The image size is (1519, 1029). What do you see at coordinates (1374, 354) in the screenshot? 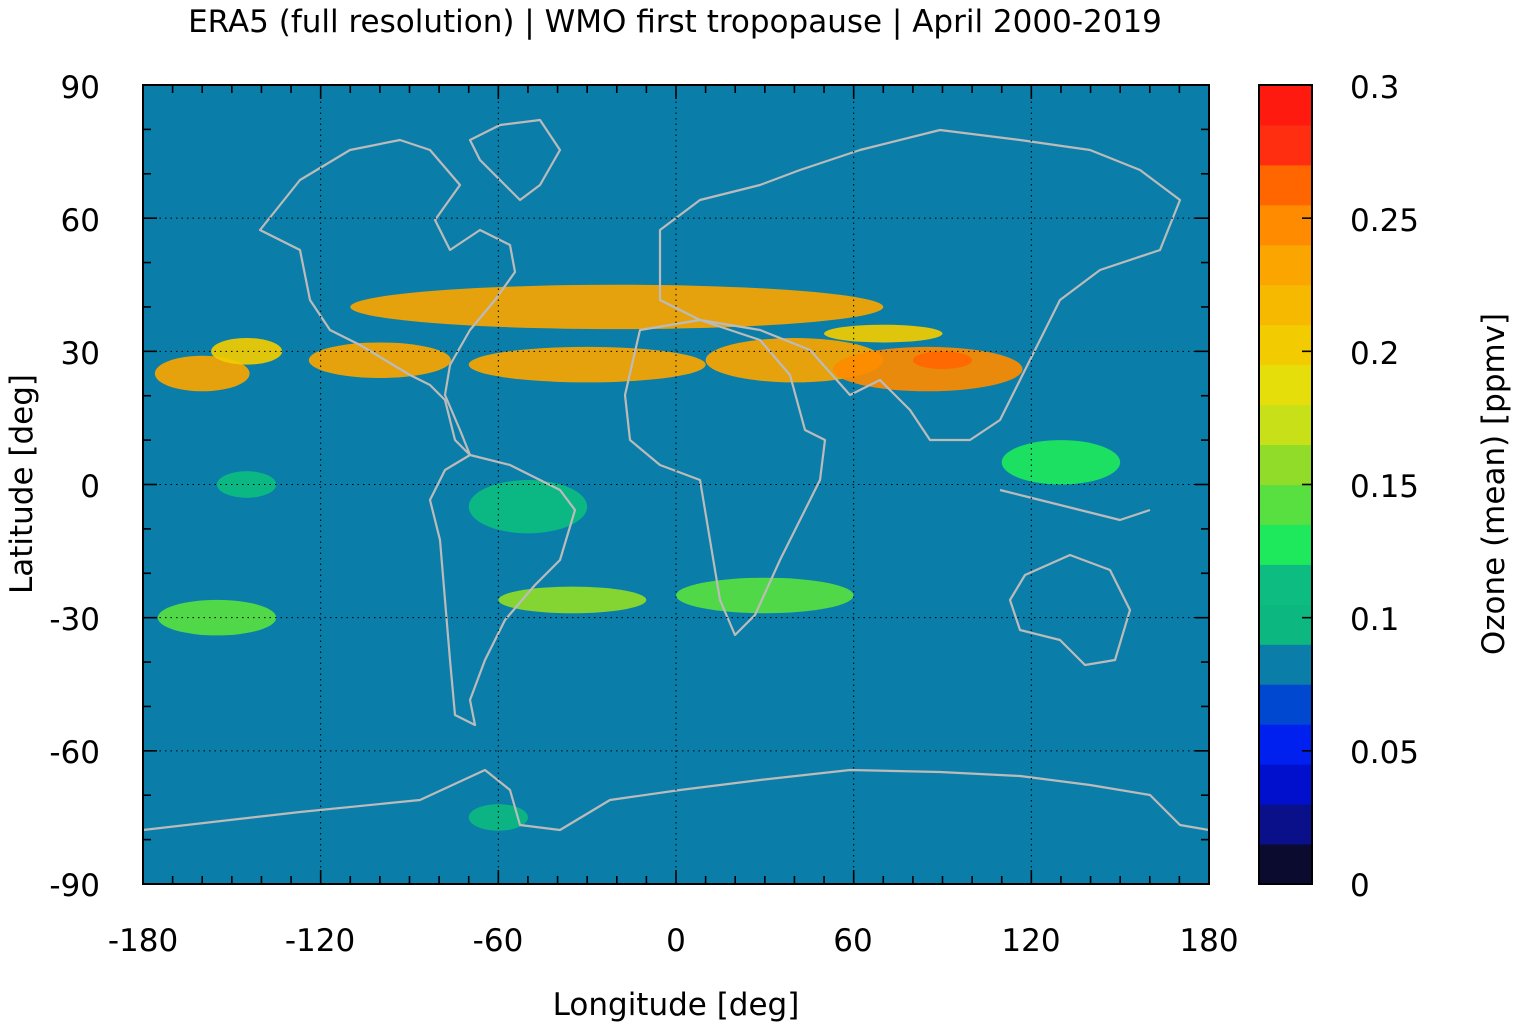
I see `colorbar-tick-label: 0.2` at bounding box center [1374, 354].